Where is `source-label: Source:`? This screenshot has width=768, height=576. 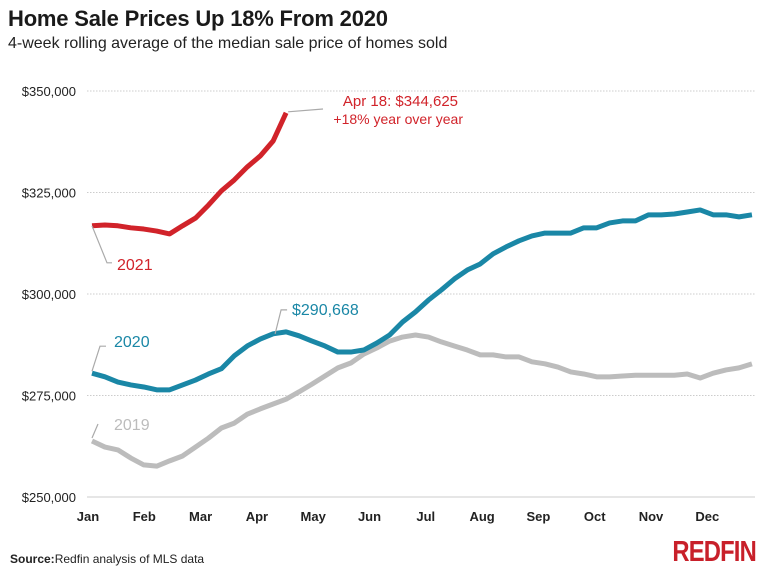 source-label: Source: is located at coordinates (32, 559).